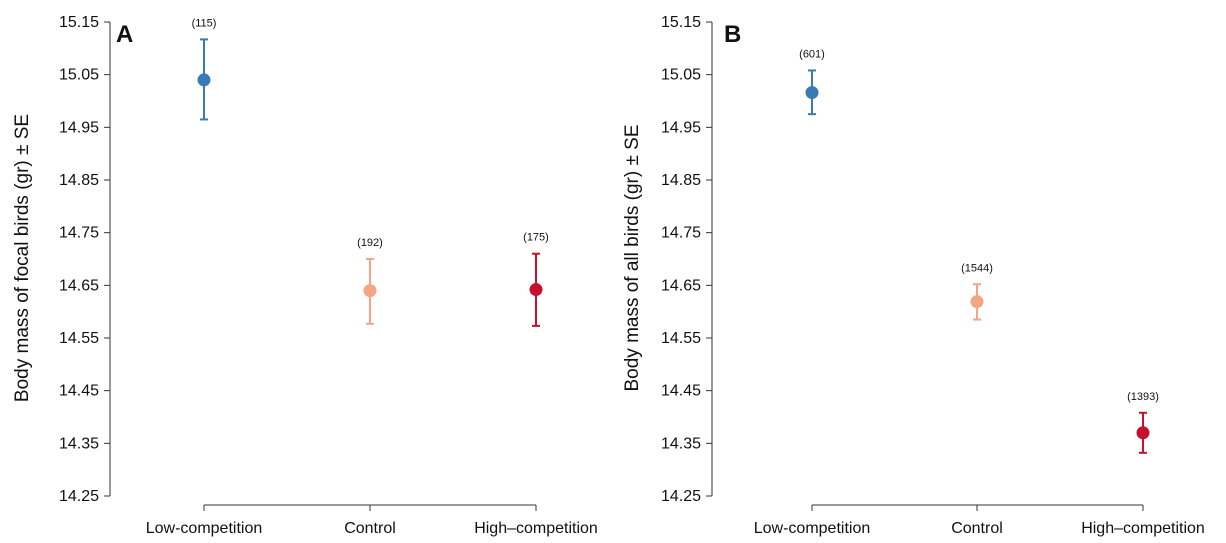  What do you see at coordinates (79, 391) in the screenshot?
I see `panel-a-y-tick-label: 14.45` at bounding box center [79, 391].